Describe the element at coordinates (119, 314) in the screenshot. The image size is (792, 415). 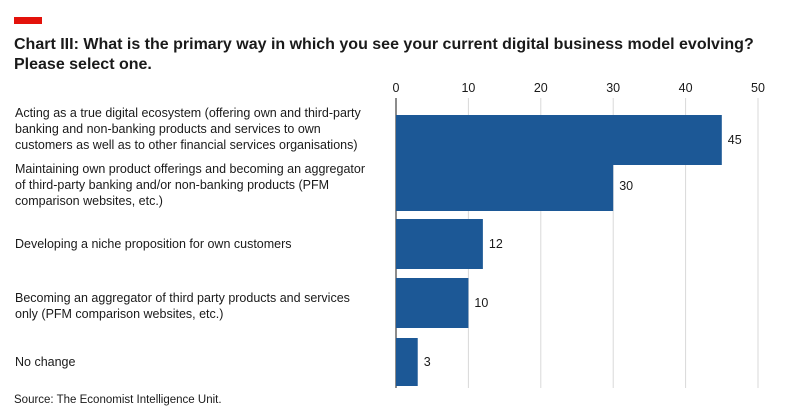
I see `category-label-line: only (PFM comparison websites, etc.)` at that location.